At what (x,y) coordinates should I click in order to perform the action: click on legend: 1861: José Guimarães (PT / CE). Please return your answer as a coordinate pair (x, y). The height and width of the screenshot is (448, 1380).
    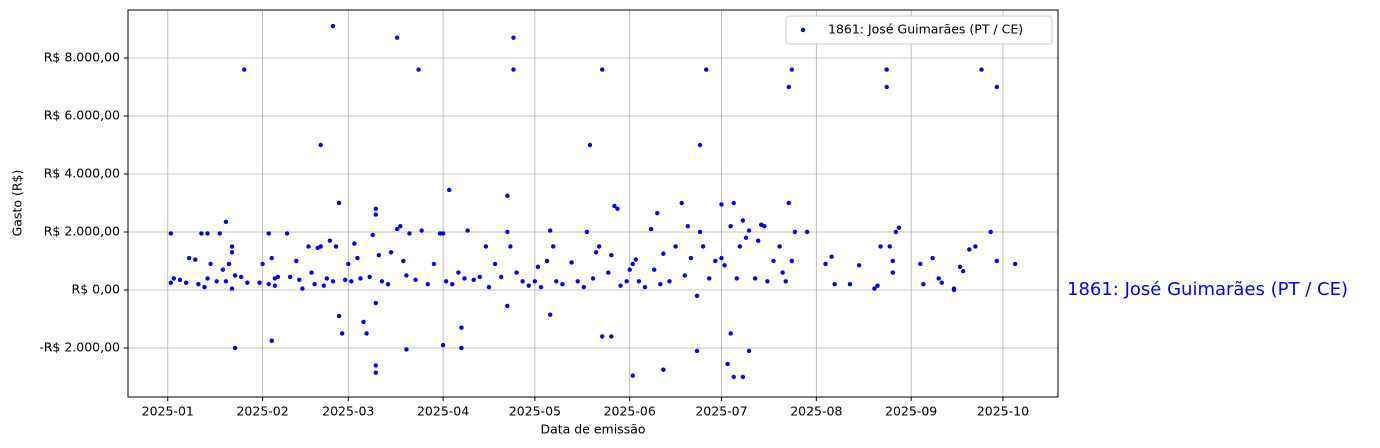
    Looking at the image, I should click on (919, 30).